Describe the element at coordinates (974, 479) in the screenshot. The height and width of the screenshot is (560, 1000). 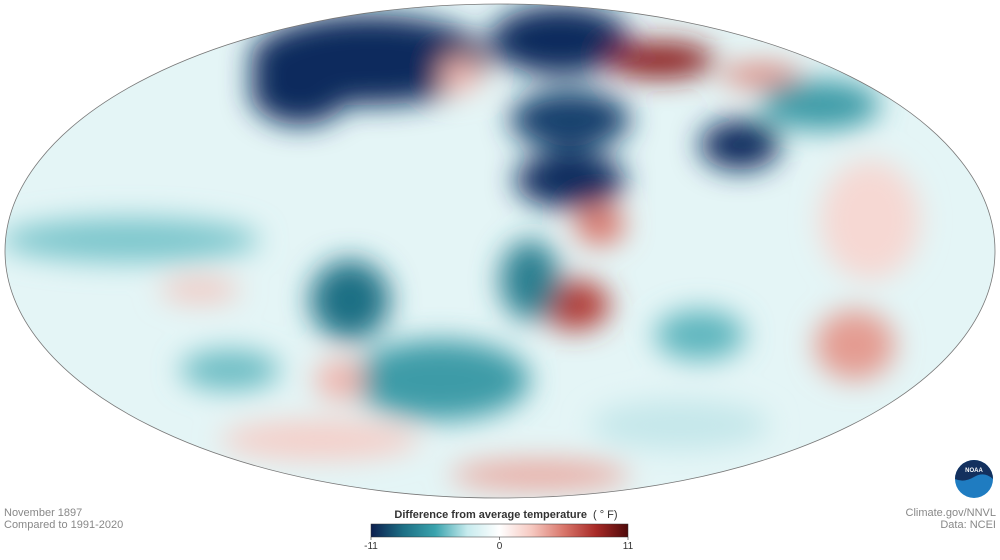
I see `noaa-logo: NOAA` at that location.